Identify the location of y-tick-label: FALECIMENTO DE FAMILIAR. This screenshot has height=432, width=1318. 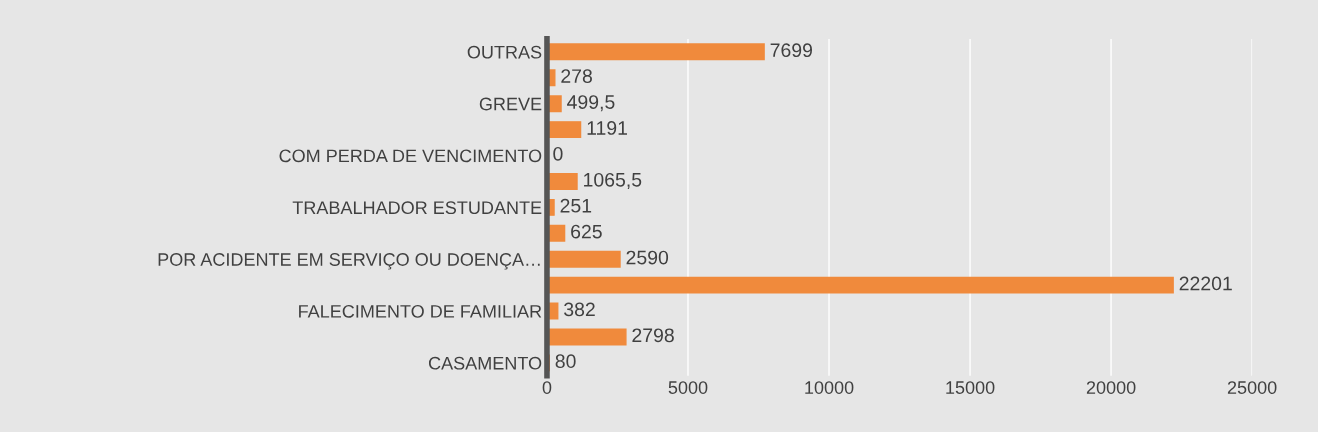
(420, 311).